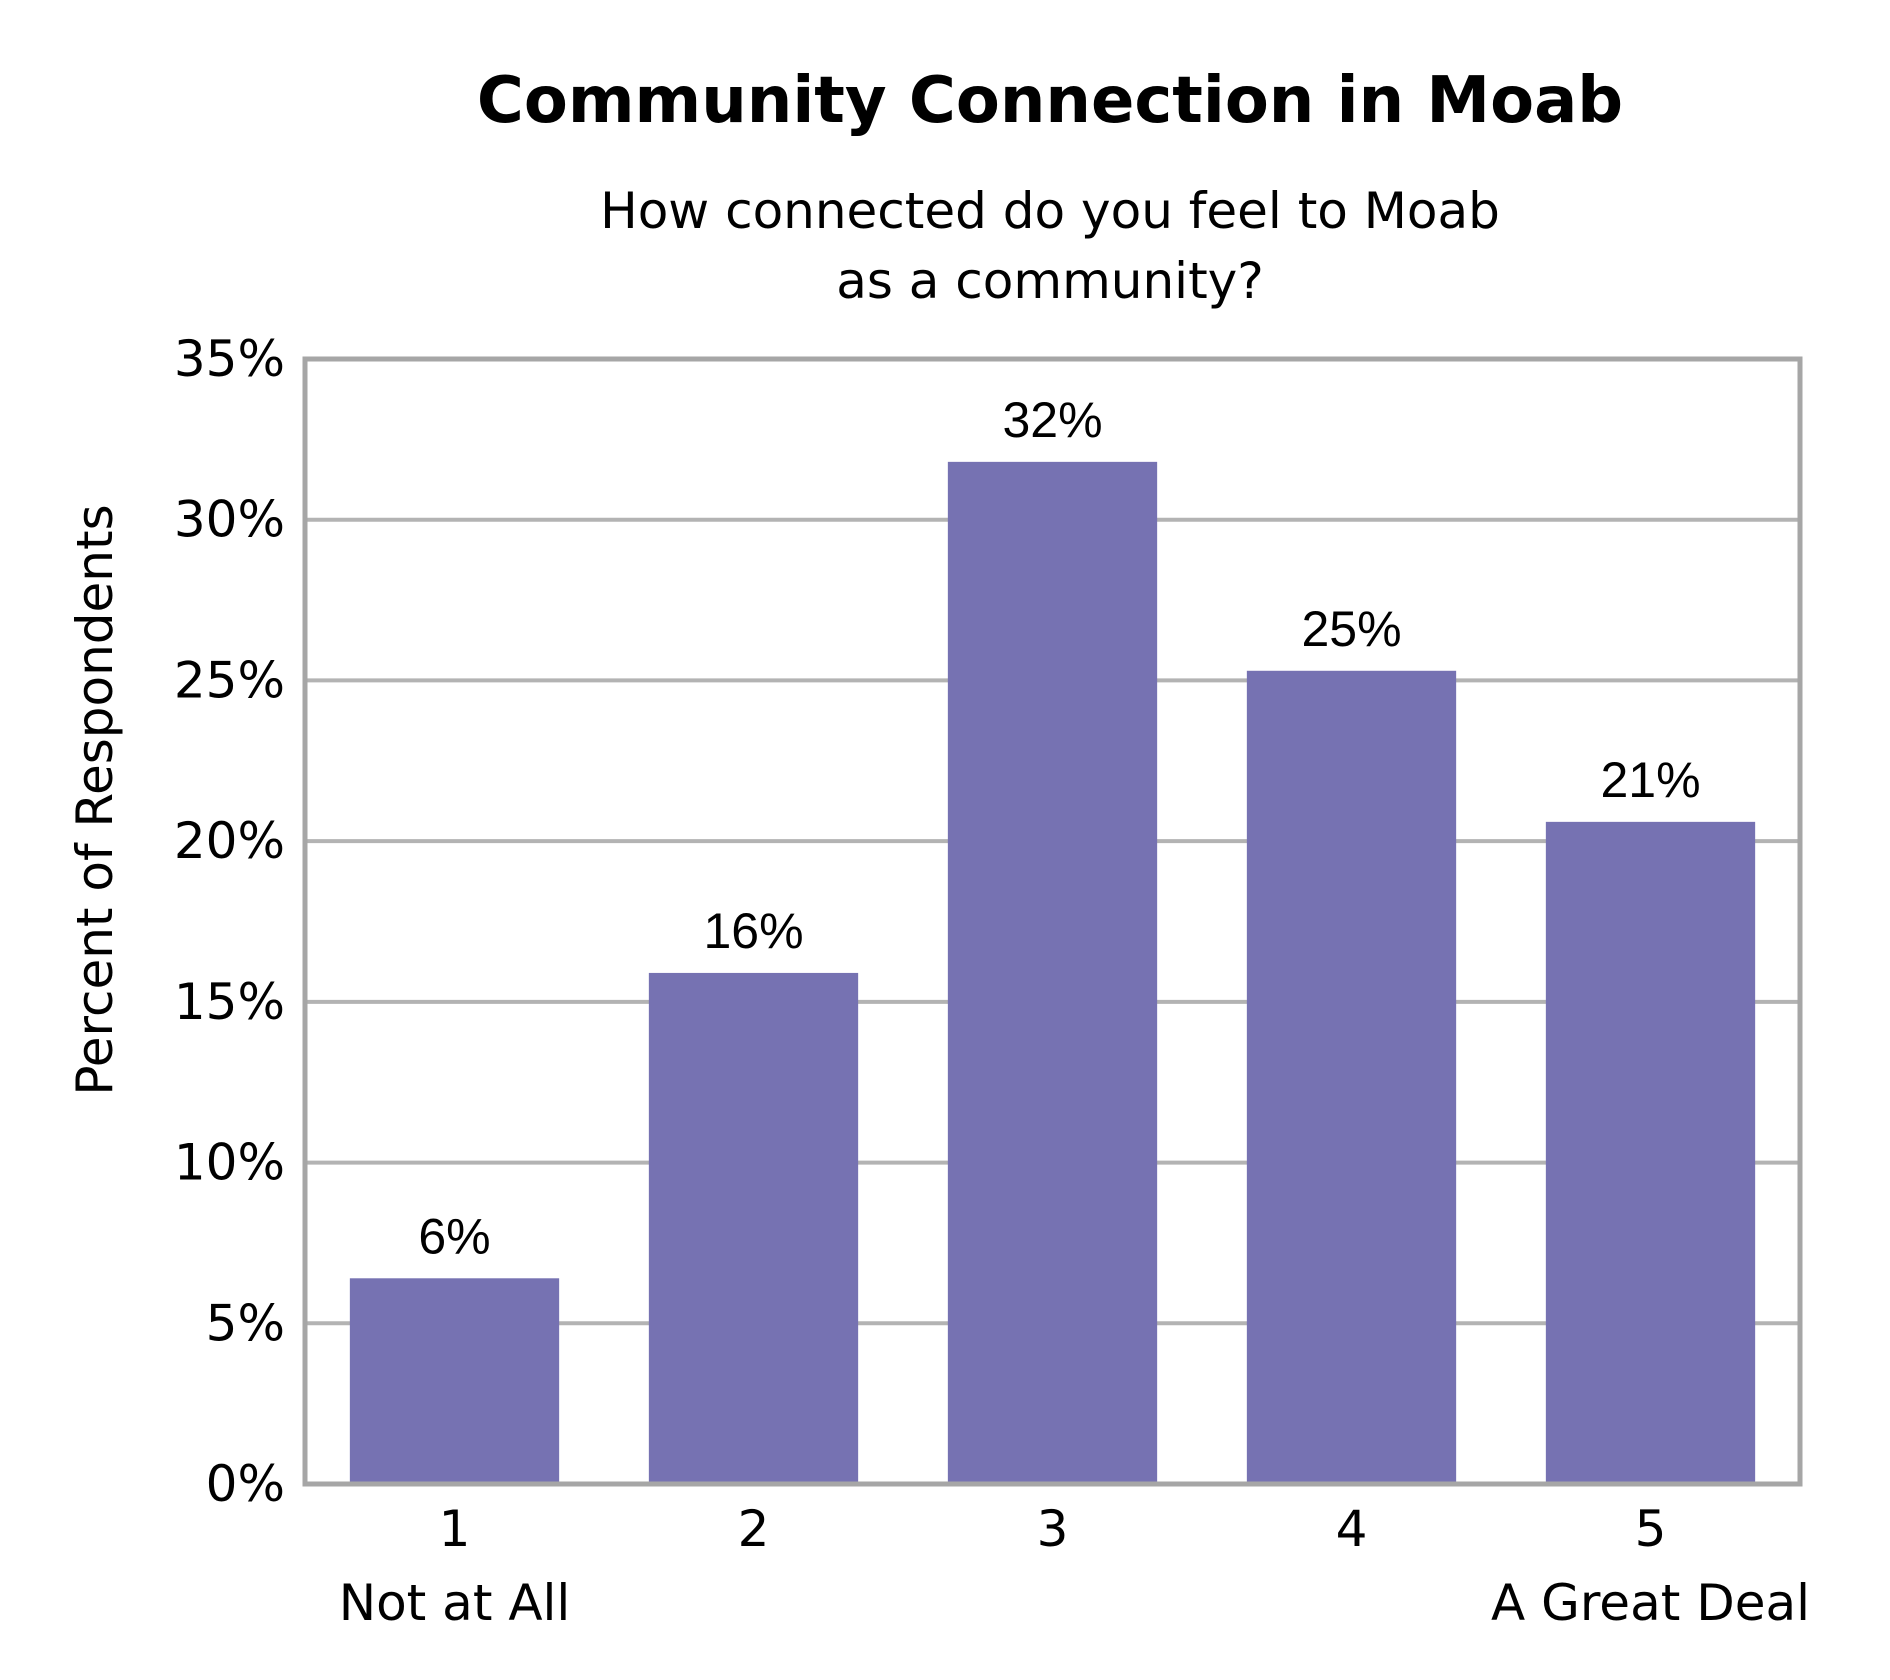 This screenshot has width=1890, height=1680. Describe the element at coordinates (1050, 211) in the screenshot. I see `chart-subtitle-line-1: How connected do you feel to Moab` at that location.